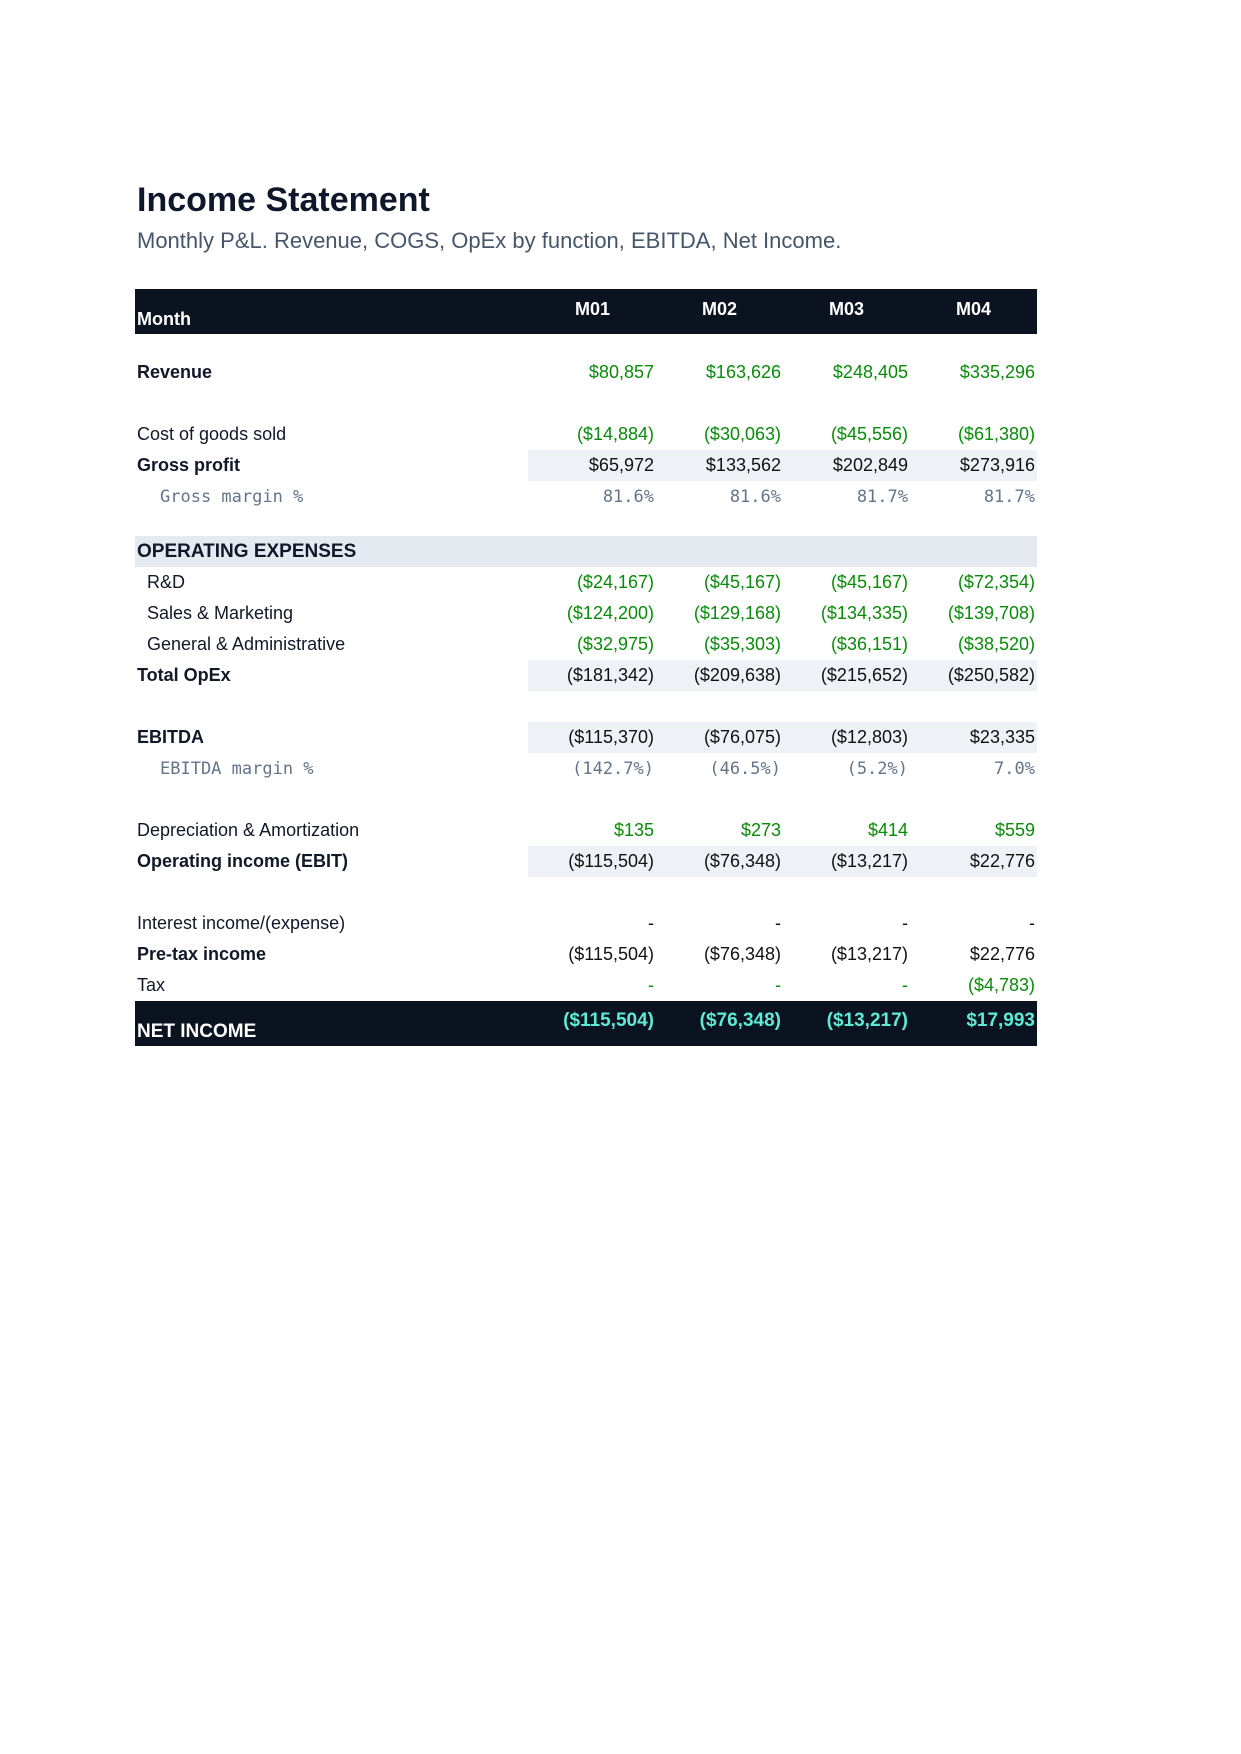 This screenshot has height=1754, width=1241. What do you see at coordinates (882, 496) in the screenshot?
I see `cell-m03: 81.7%` at bounding box center [882, 496].